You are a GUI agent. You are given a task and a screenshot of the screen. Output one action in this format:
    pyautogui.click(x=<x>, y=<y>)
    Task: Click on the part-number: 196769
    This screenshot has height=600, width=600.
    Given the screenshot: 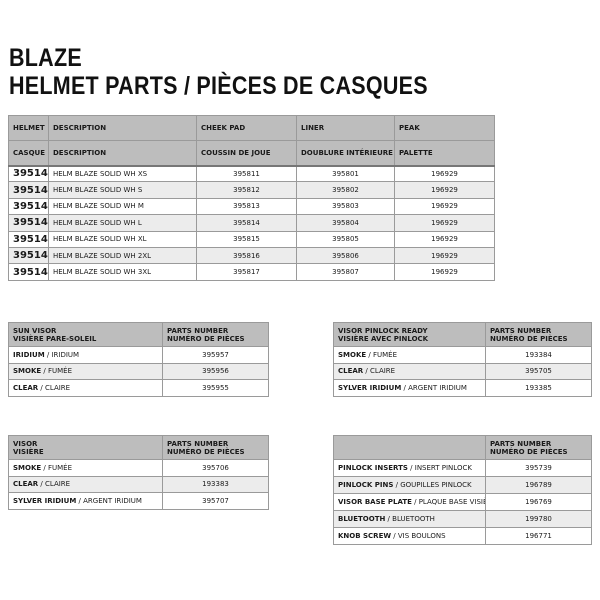 What is the action you would take?
    pyautogui.click(x=538, y=502)
    